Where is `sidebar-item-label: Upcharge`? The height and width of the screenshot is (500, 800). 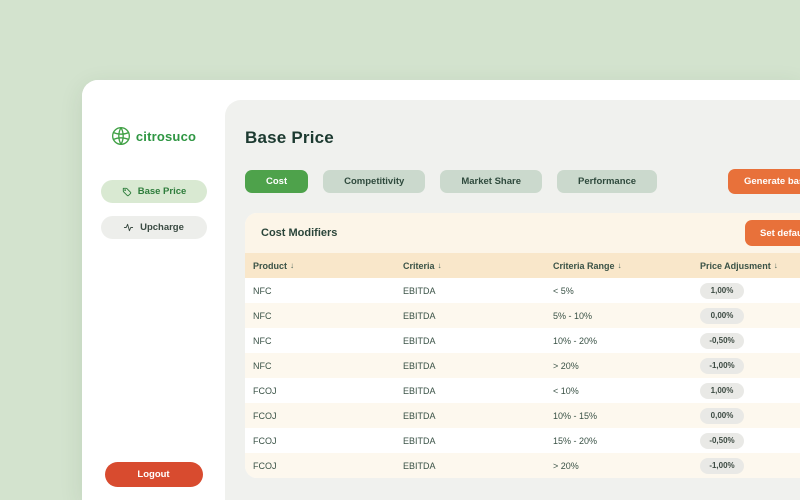 sidebar-item-label: Upcharge is located at coordinates (162, 227).